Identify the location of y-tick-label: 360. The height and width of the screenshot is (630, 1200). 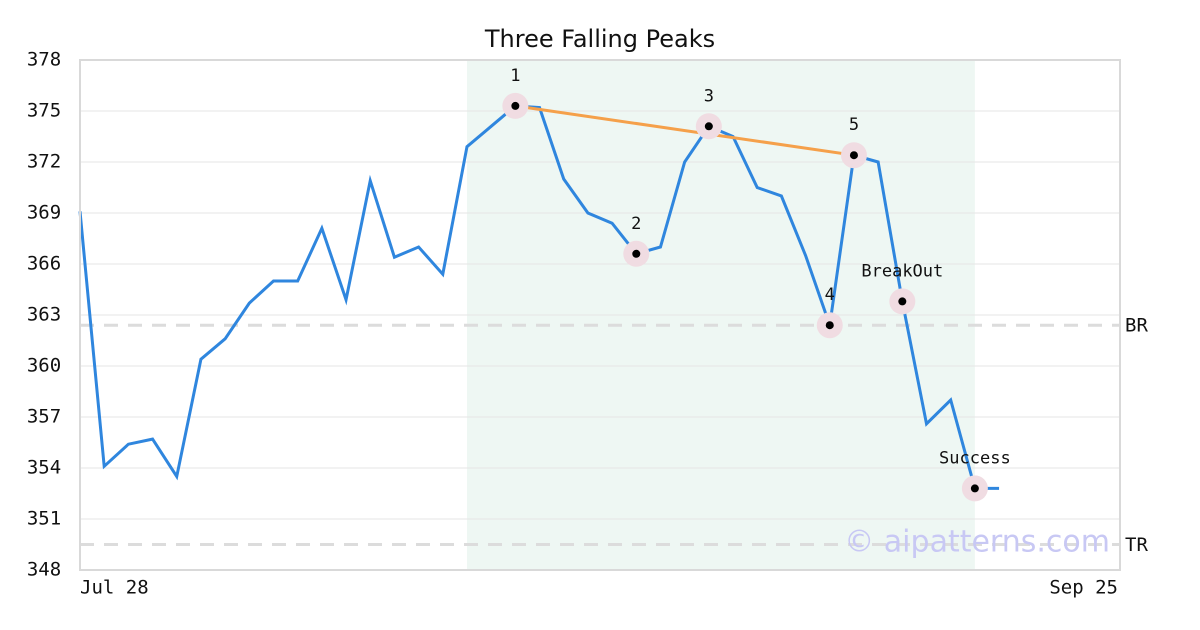
(44, 366).